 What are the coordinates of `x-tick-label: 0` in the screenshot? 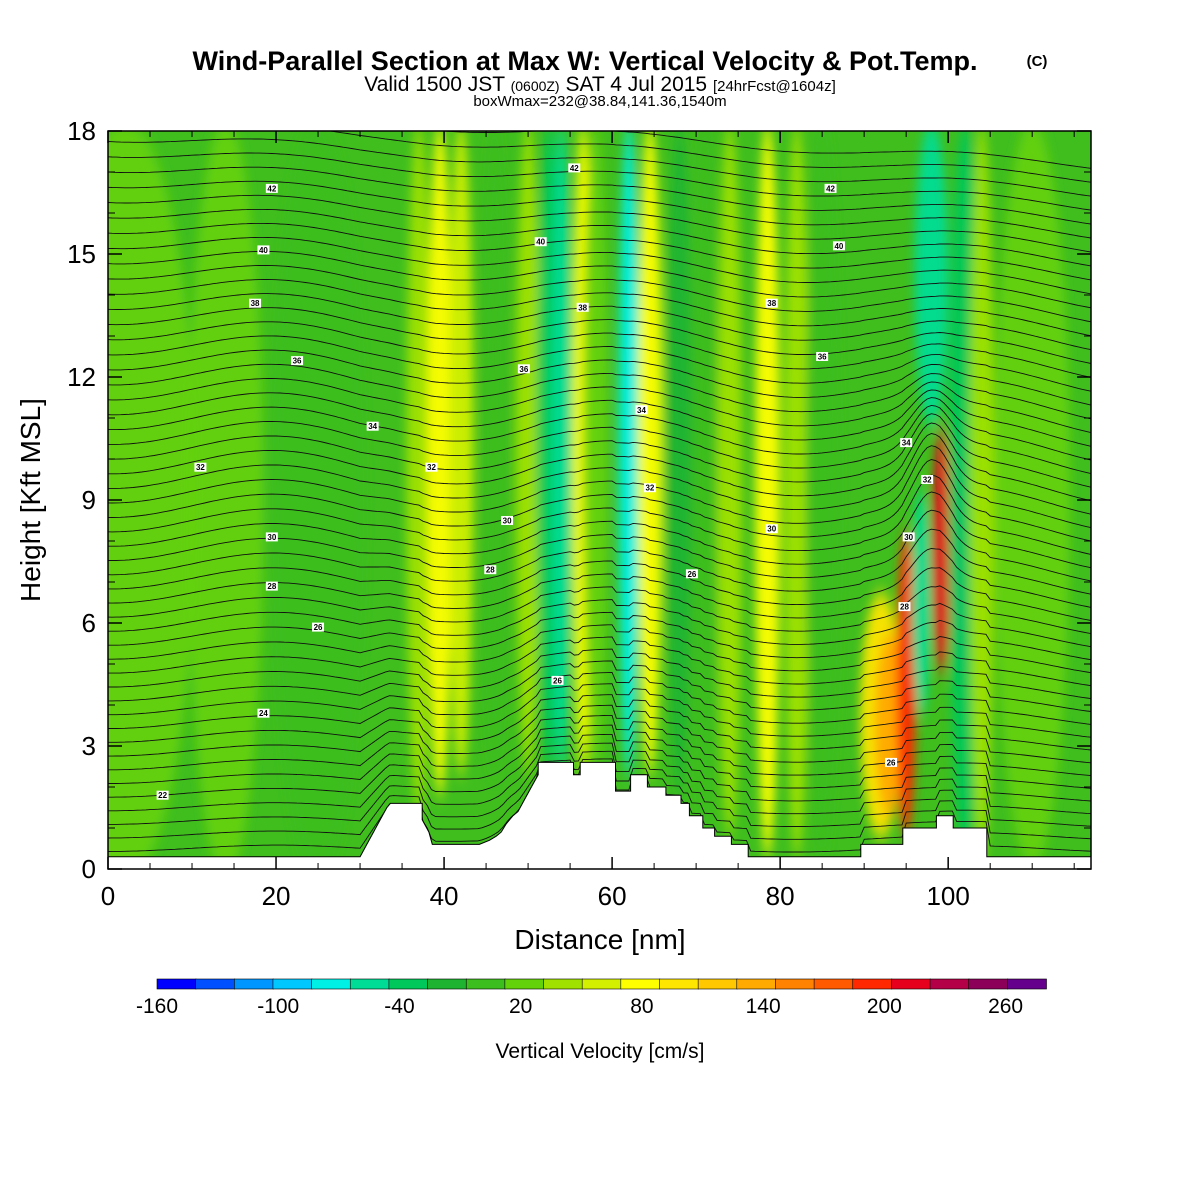 It's located at (108, 896).